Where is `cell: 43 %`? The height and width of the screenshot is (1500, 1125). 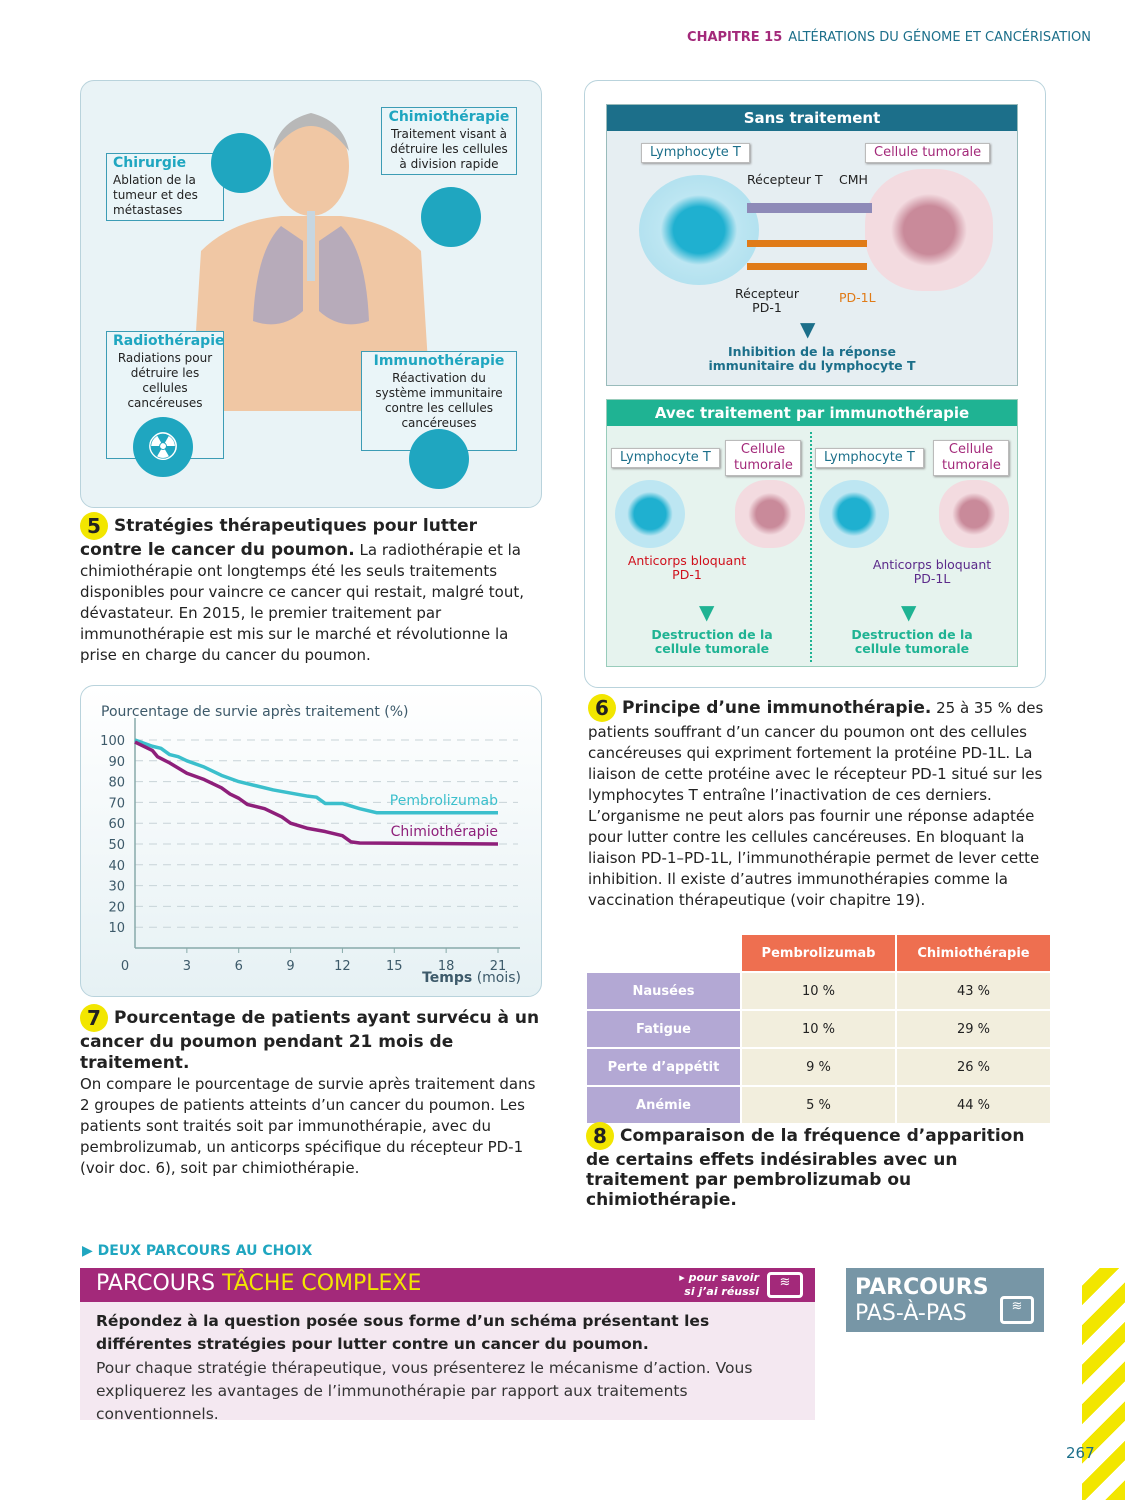 cell: 43 % is located at coordinates (973, 991).